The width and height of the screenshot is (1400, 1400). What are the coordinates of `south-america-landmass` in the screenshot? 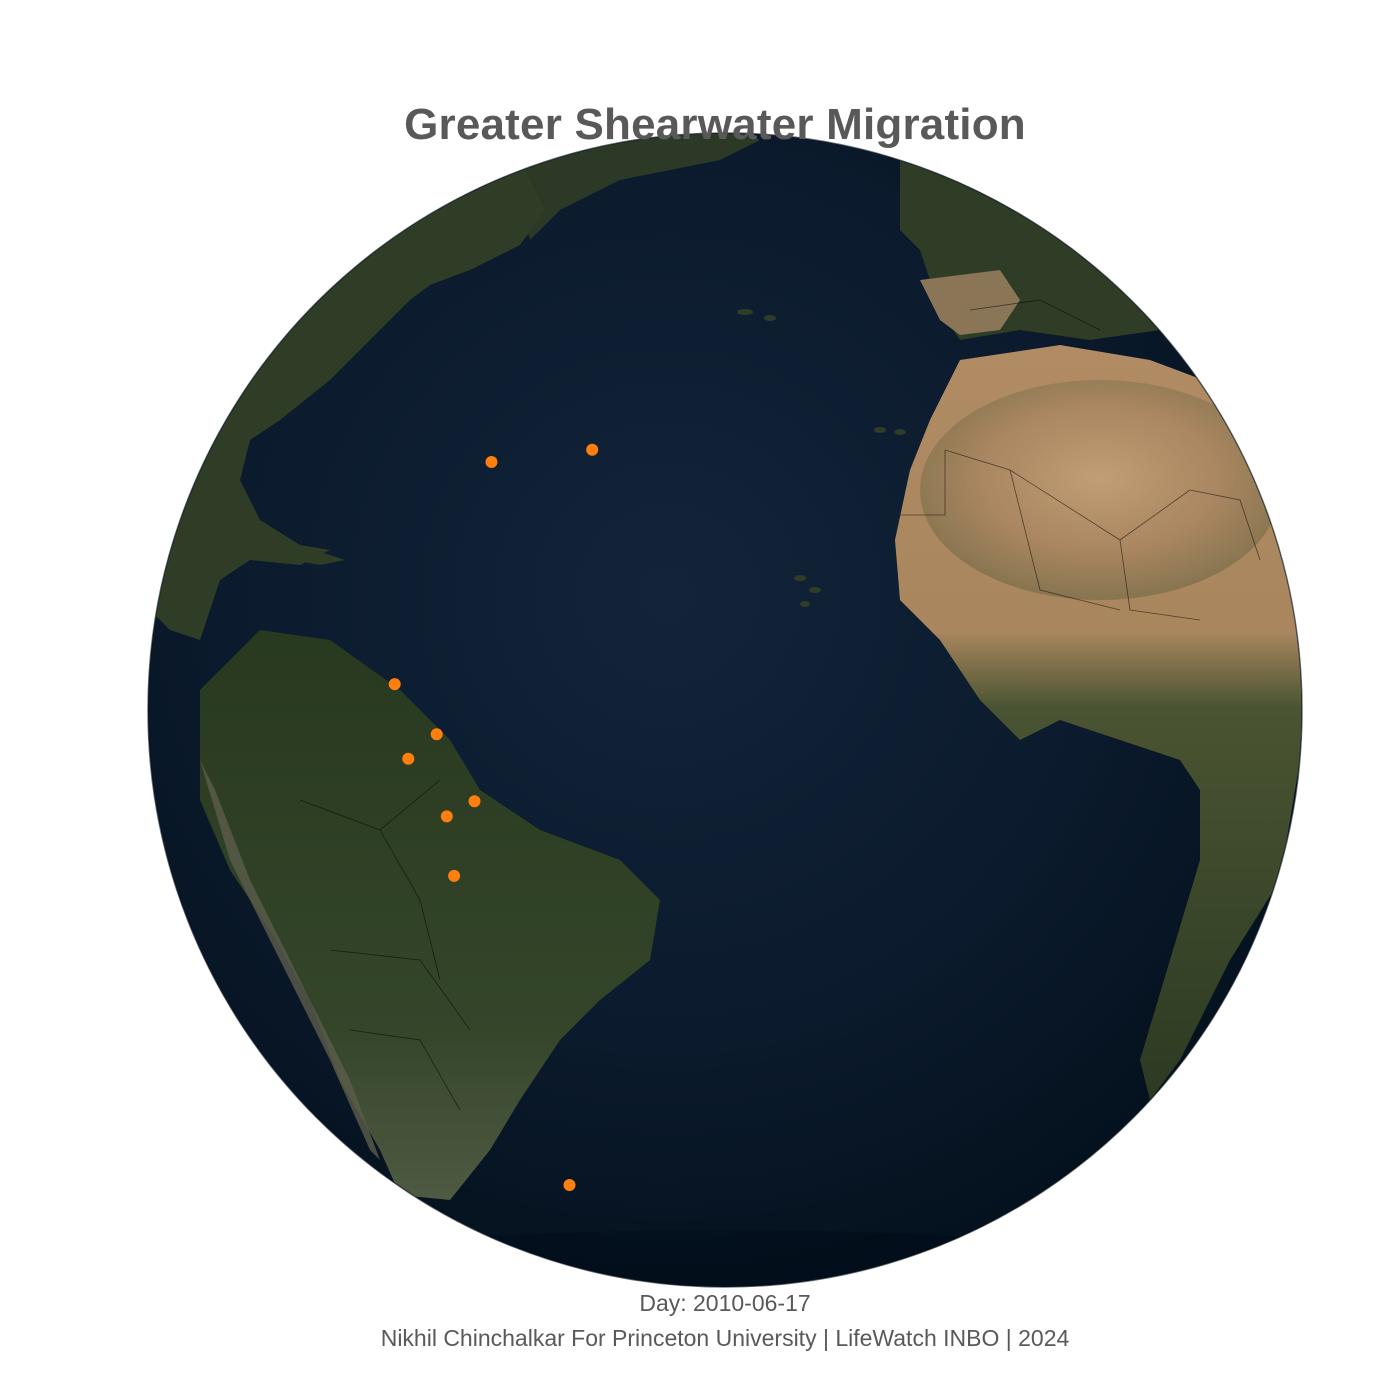 It's located at (430, 915).